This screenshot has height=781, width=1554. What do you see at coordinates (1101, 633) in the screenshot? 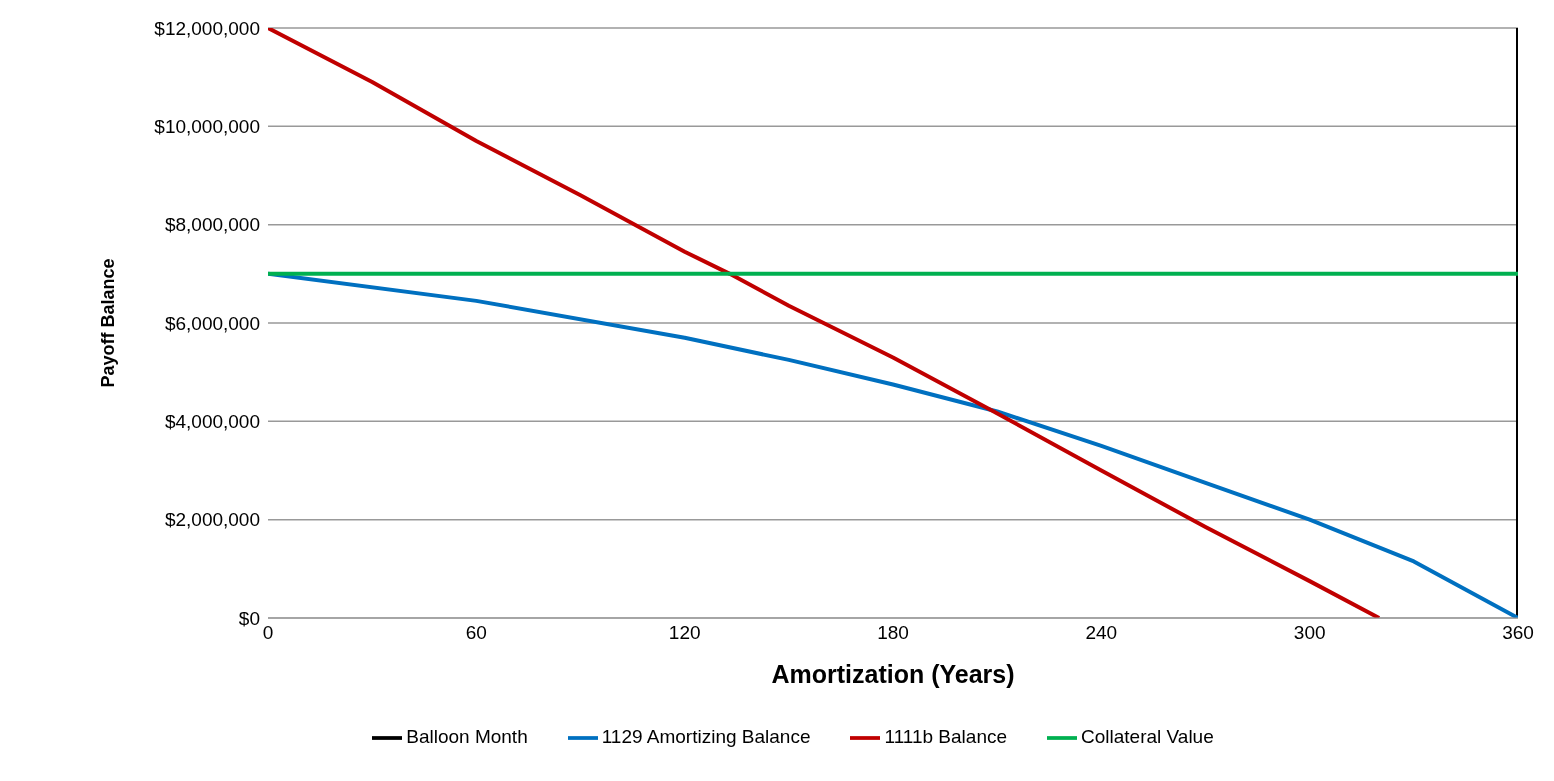
I see `x-tick-label: 240` at bounding box center [1101, 633].